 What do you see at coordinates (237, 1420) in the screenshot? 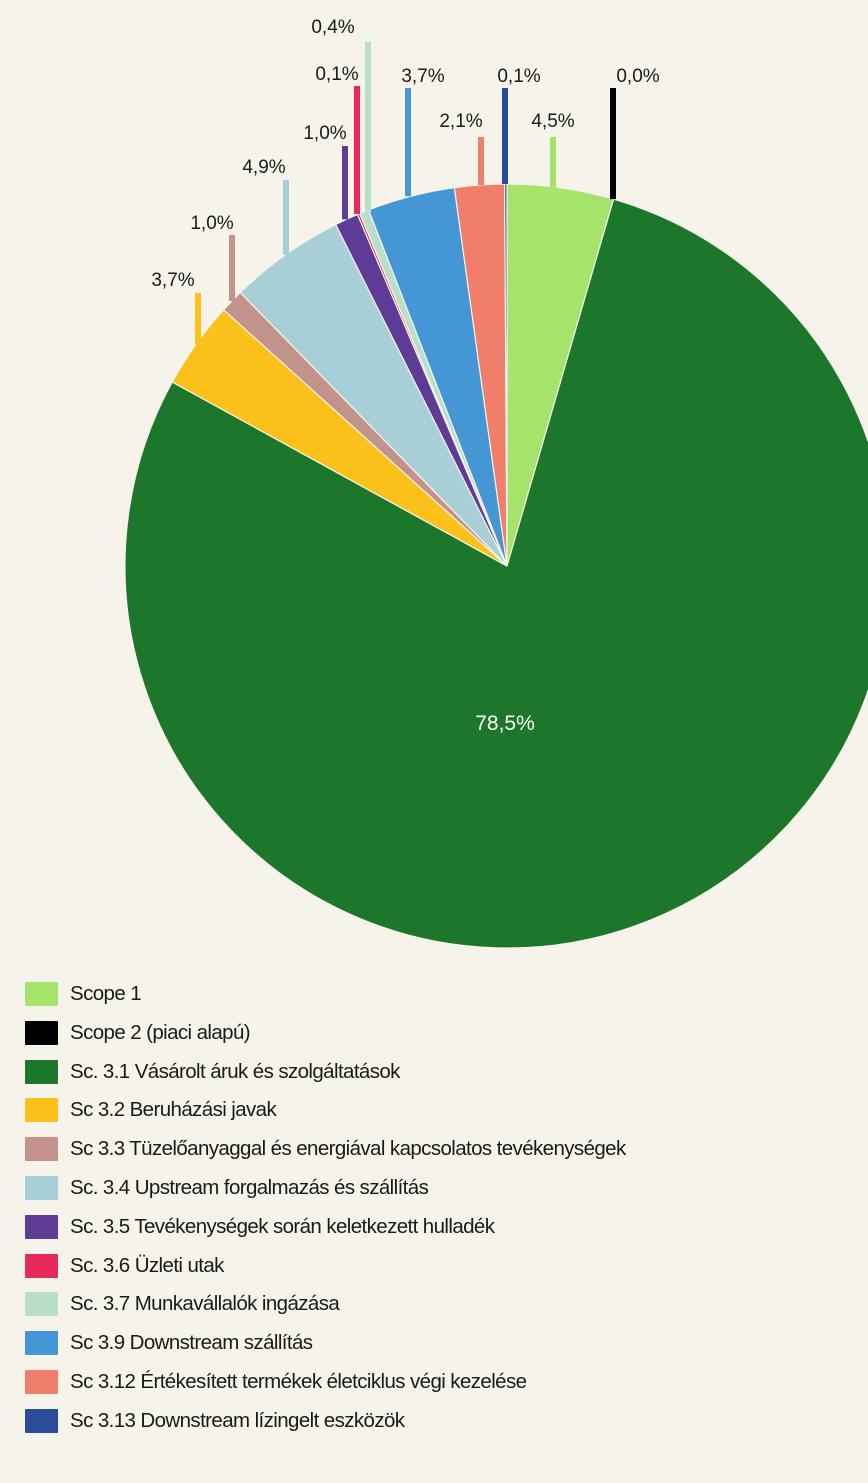
I see `legend-label: Sc 3.13 Downstream lízingelt eszközök` at bounding box center [237, 1420].